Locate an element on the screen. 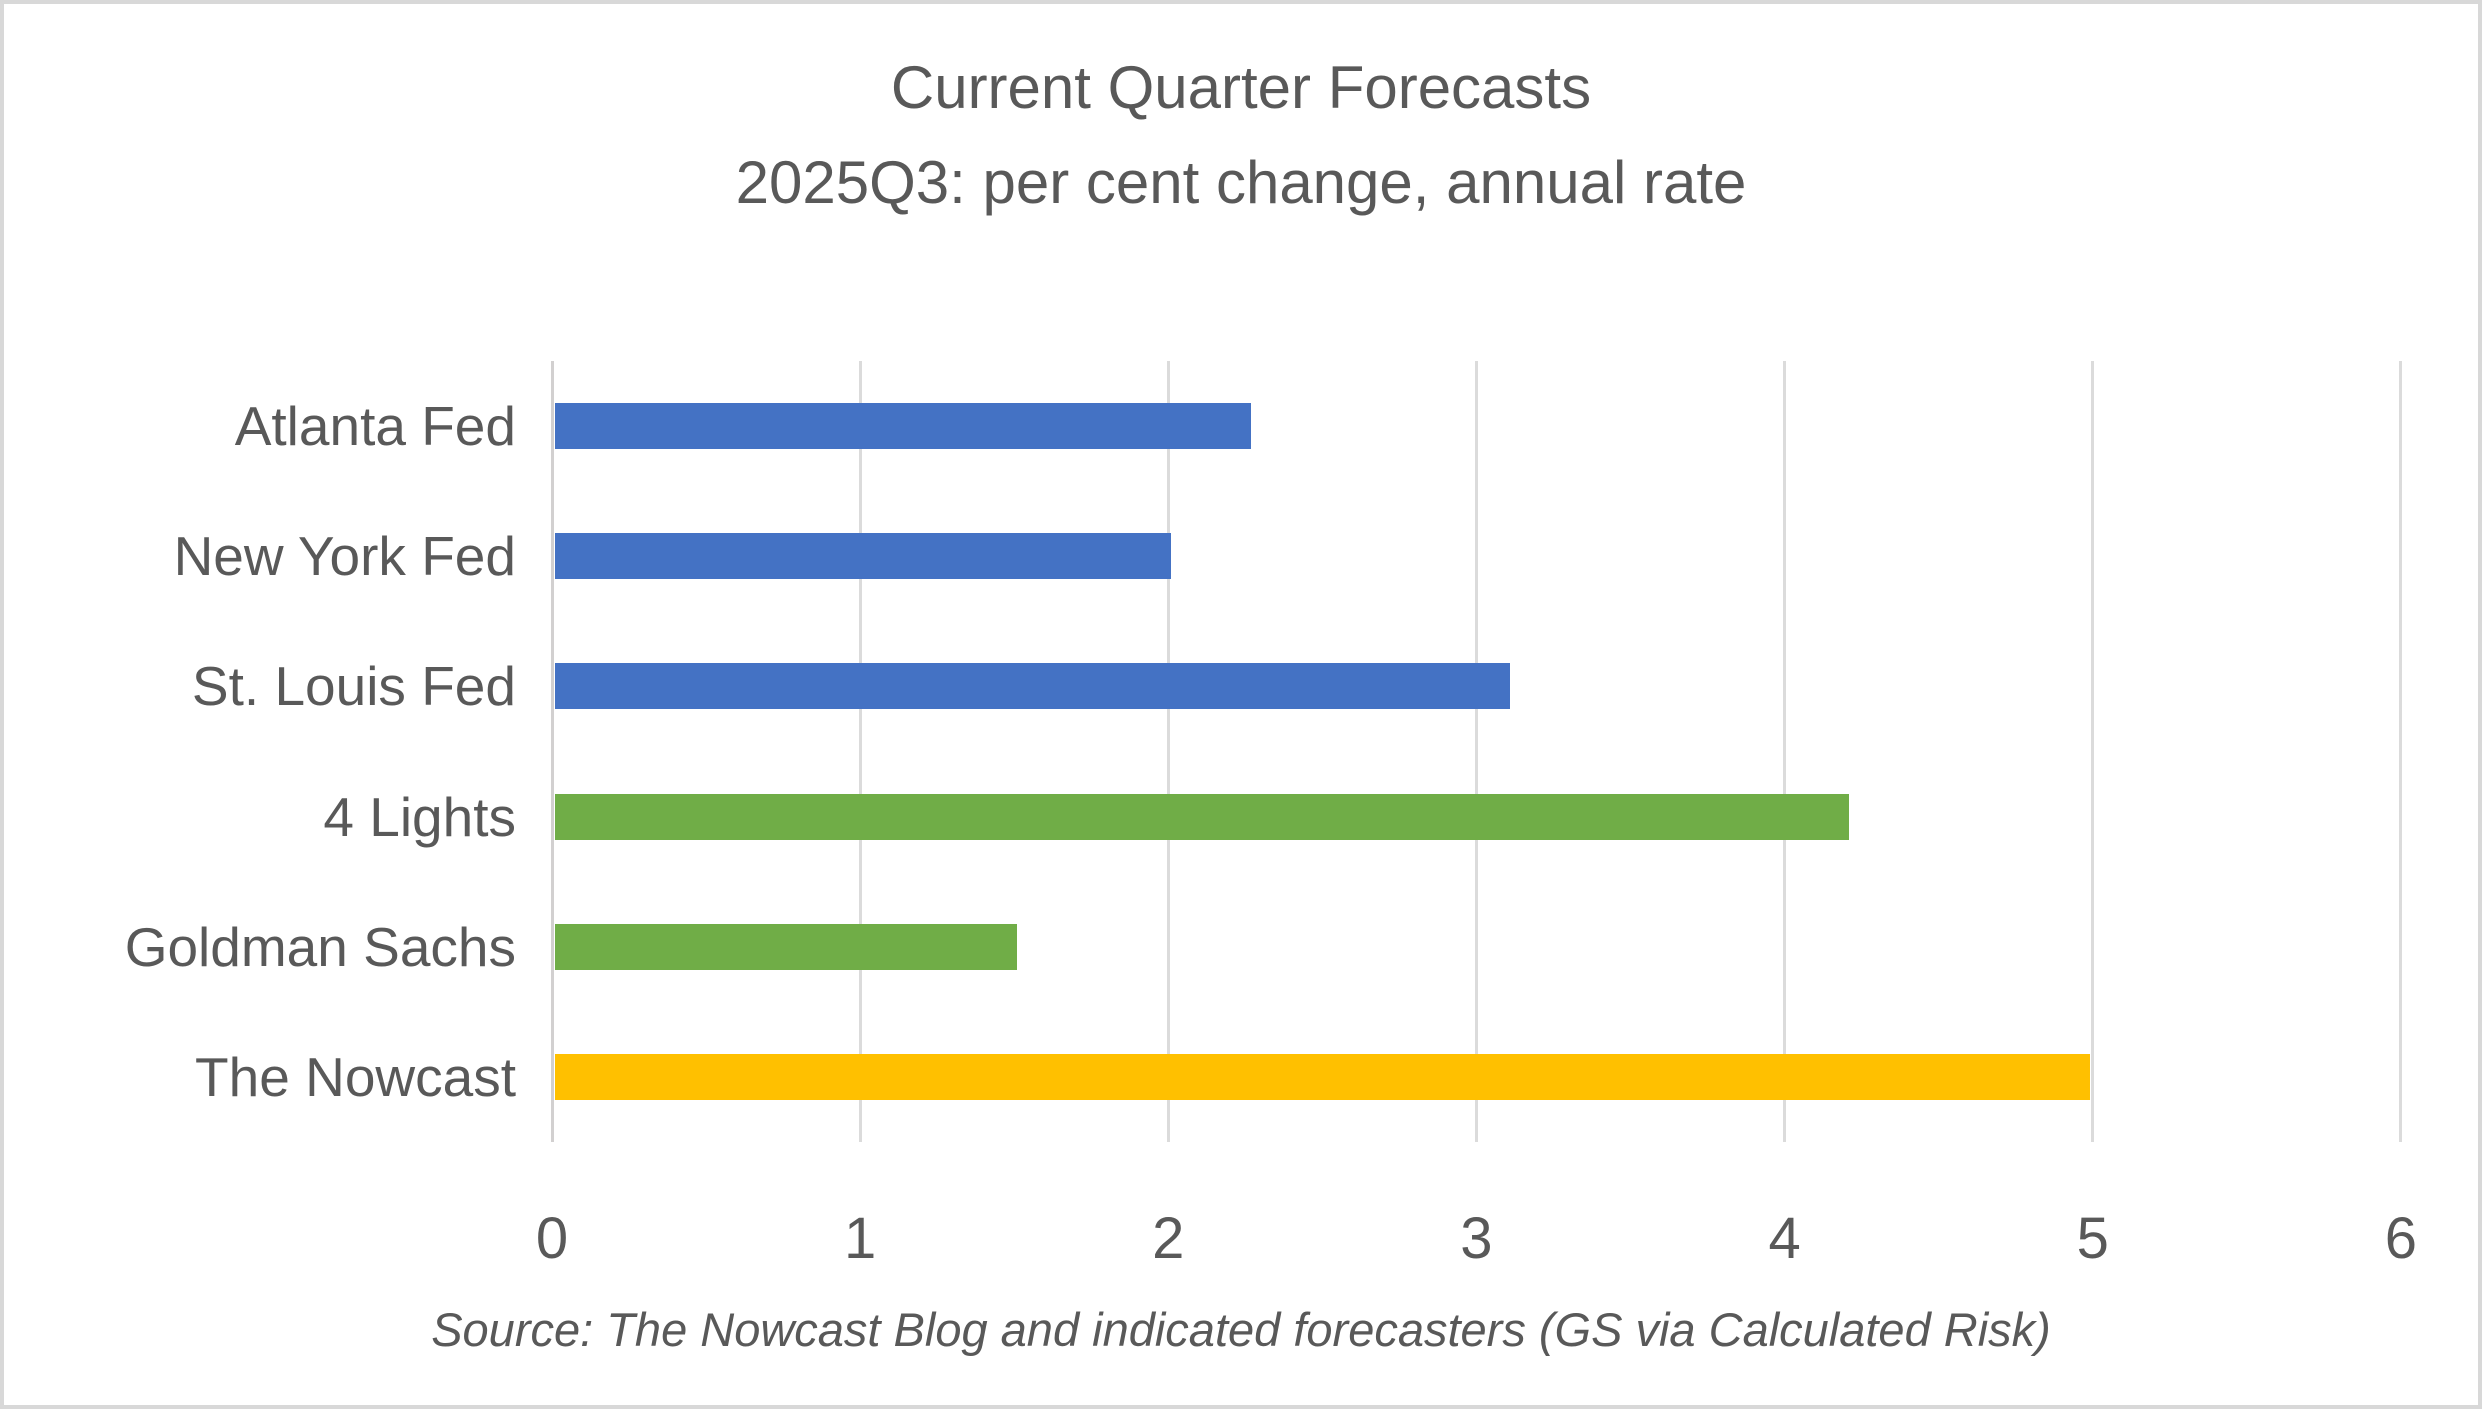  y-axis-line is located at coordinates (552, 751).